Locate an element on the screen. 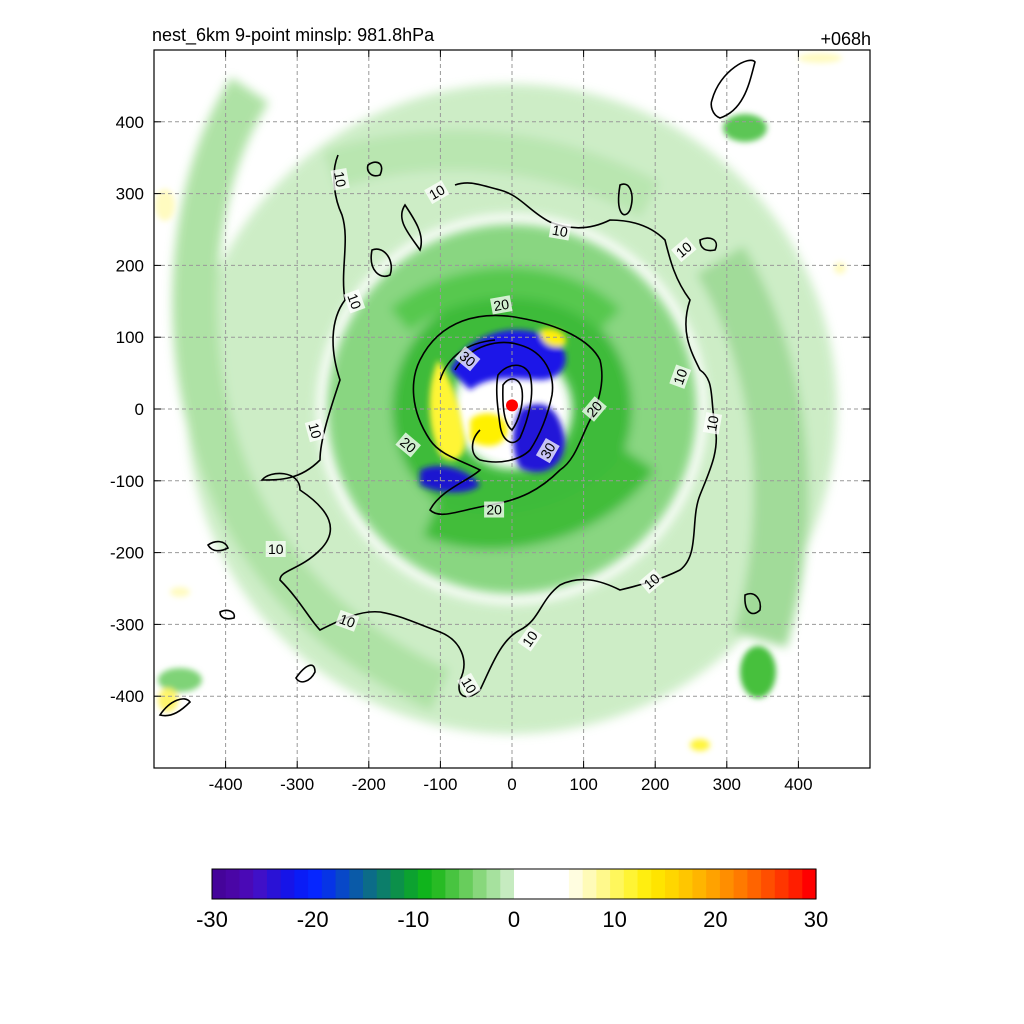 The height and width of the screenshot is (1024, 1024). contour-label: 20 is located at coordinates (494, 509).